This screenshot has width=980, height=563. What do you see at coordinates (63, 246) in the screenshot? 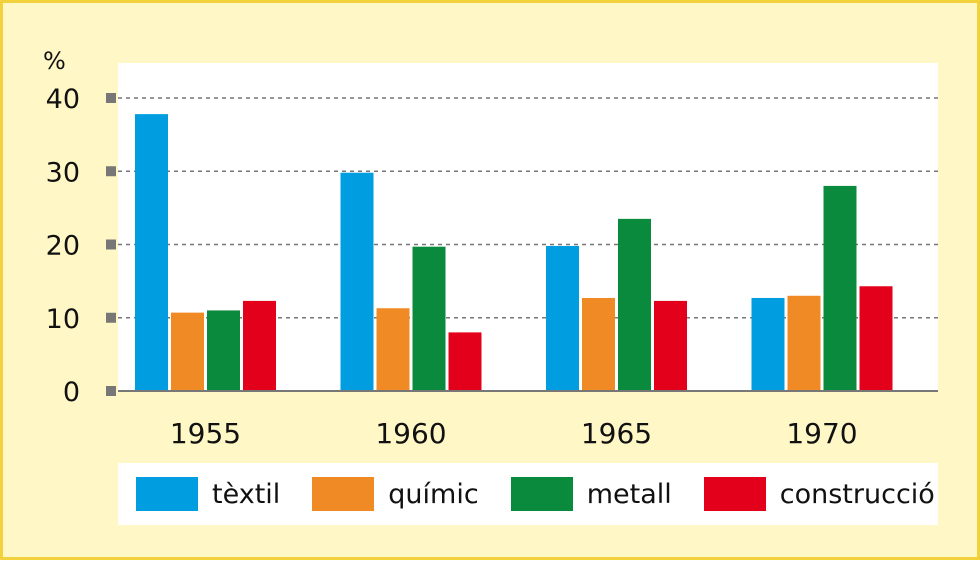
I see `y-tick-label: 20` at bounding box center [63, 246].